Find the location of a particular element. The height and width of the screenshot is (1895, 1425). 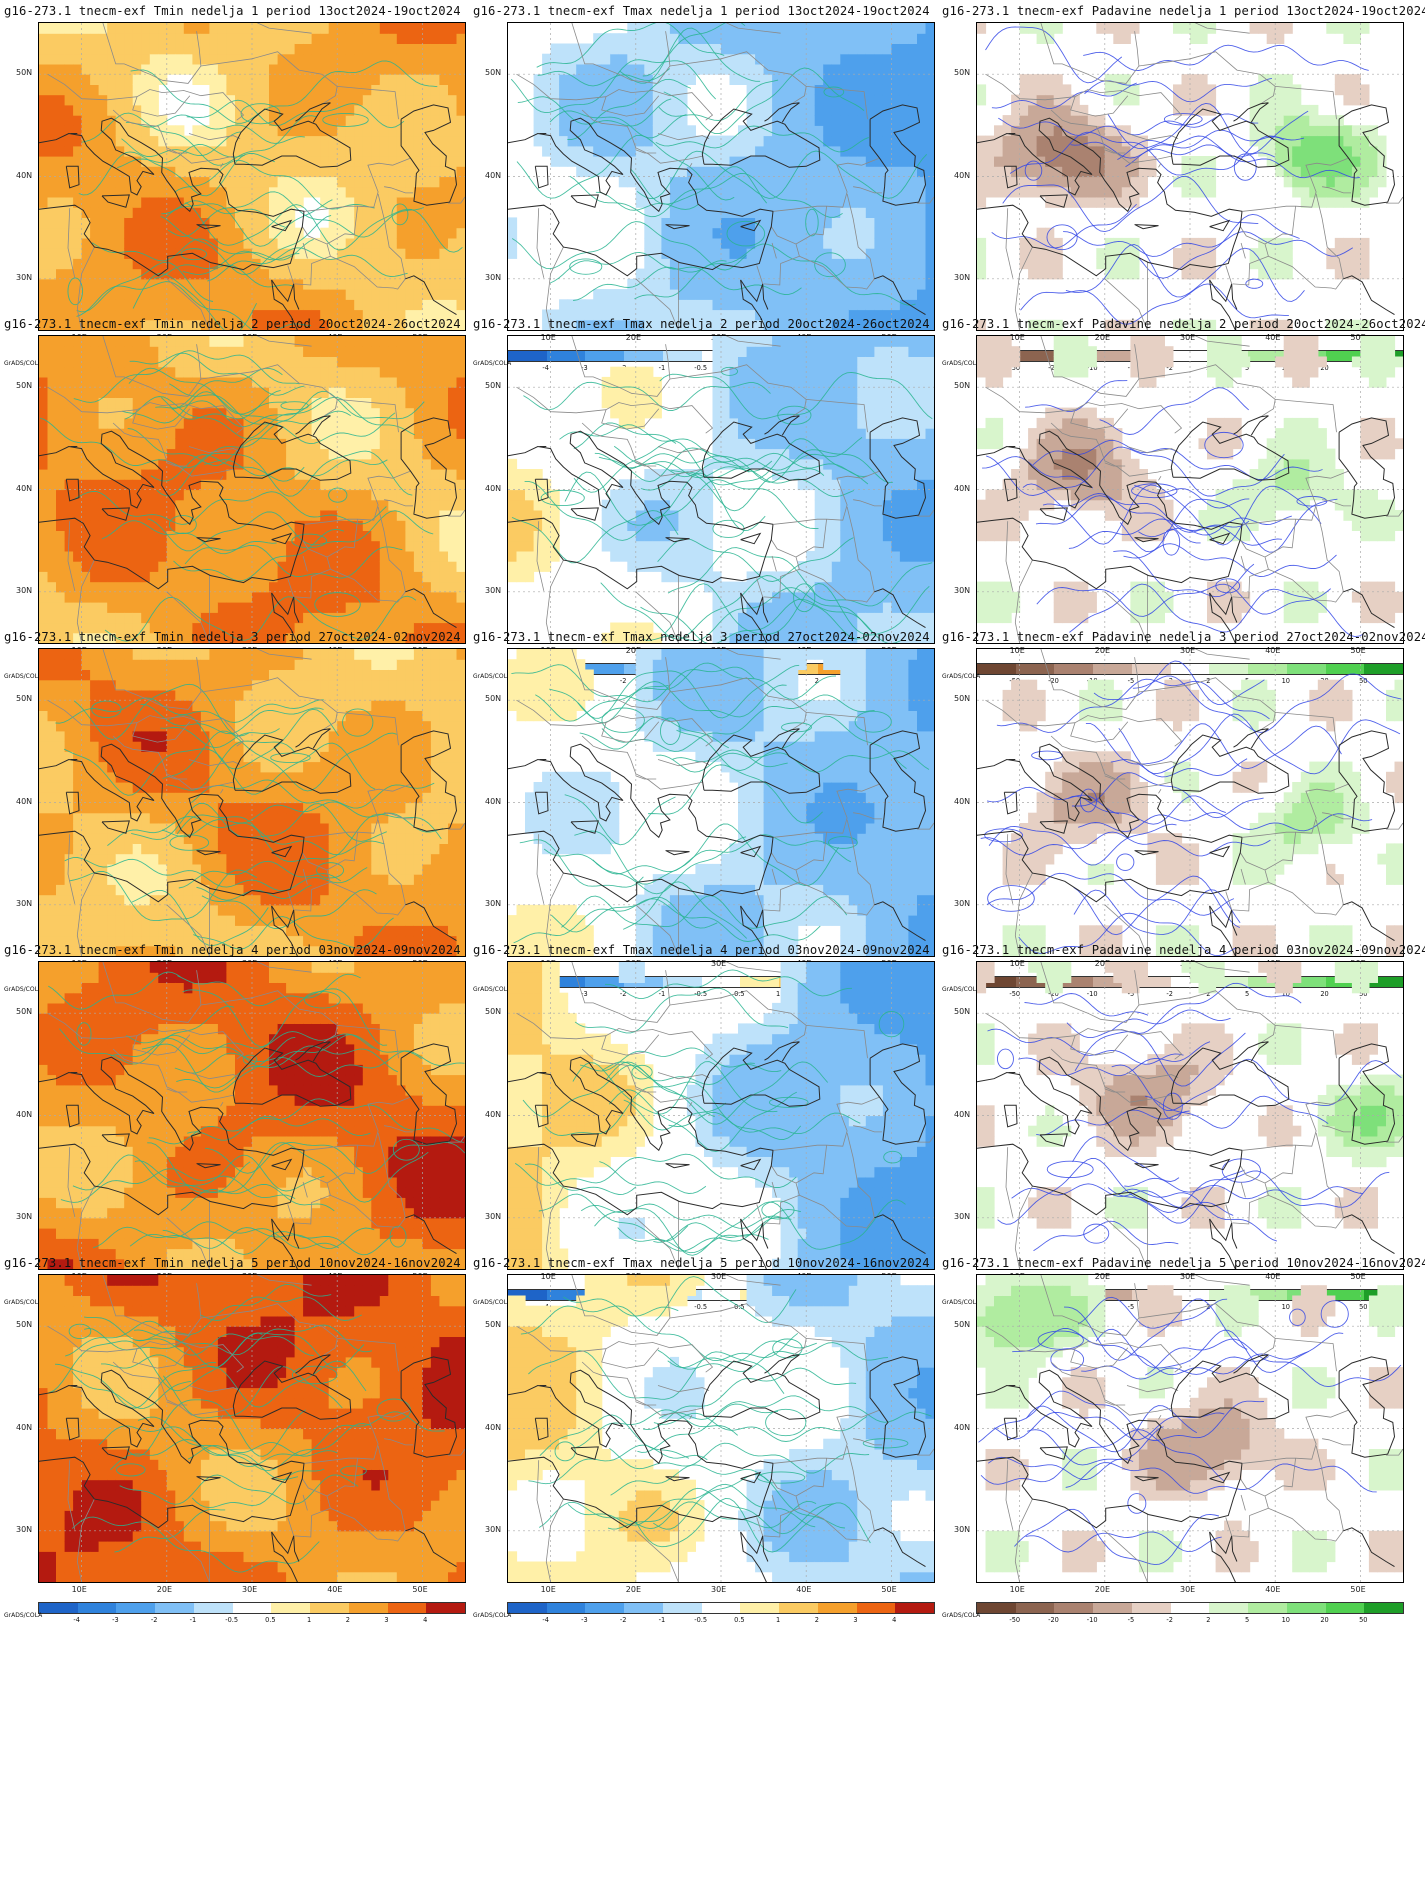

lon-tick-label: 40E is located at coordinates (1273, 1589).